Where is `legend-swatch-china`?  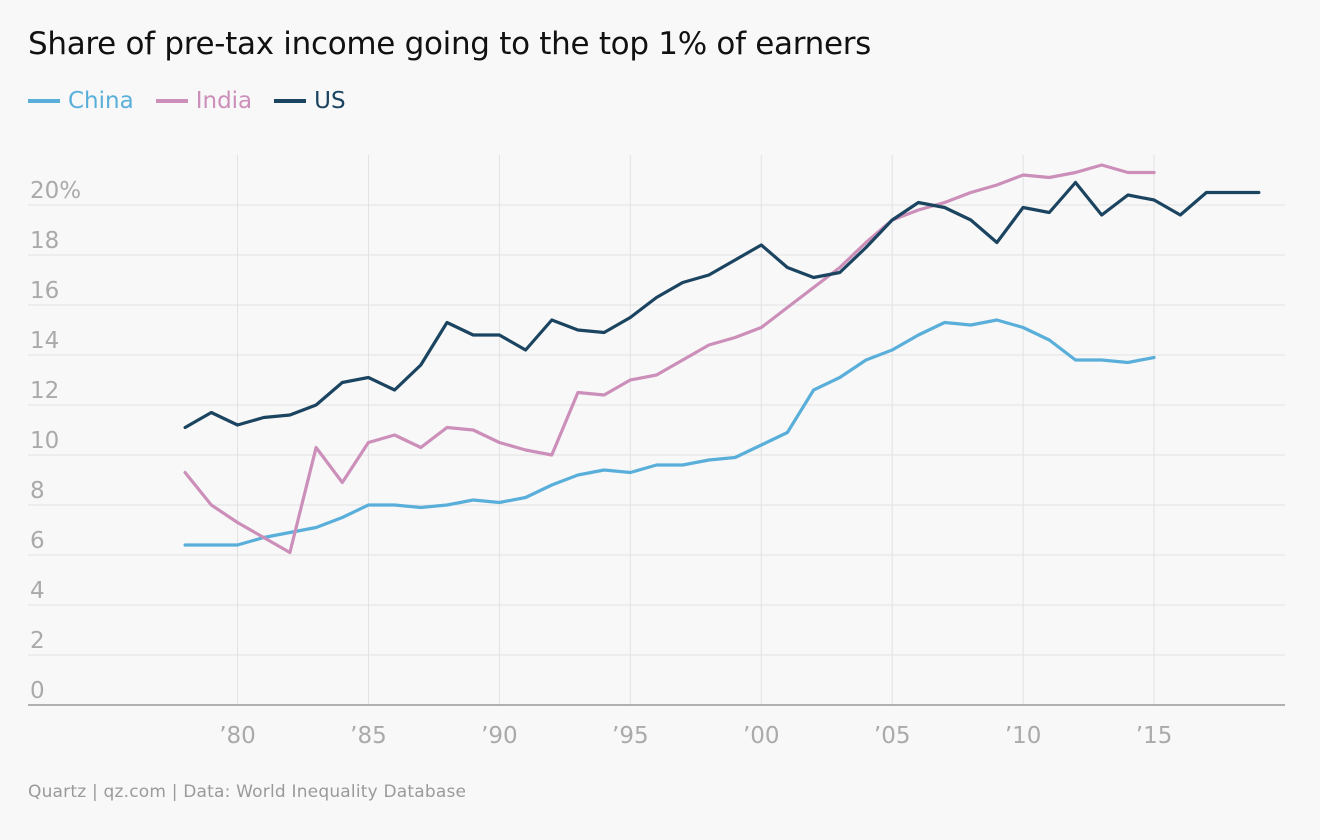
legend-swatch-china is located at coordinates (44, 101).